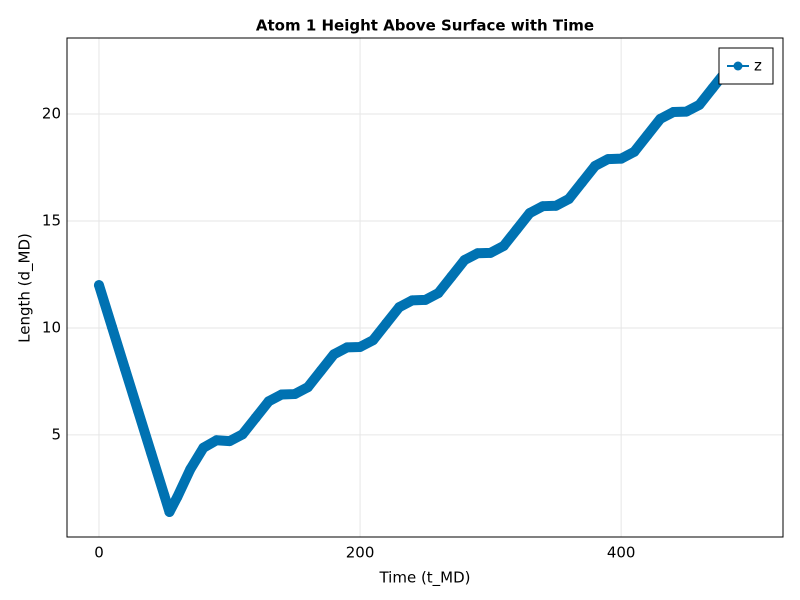 This screenshot has height=600, width=800. I want to click on legend-label: z, so click(758, 66).